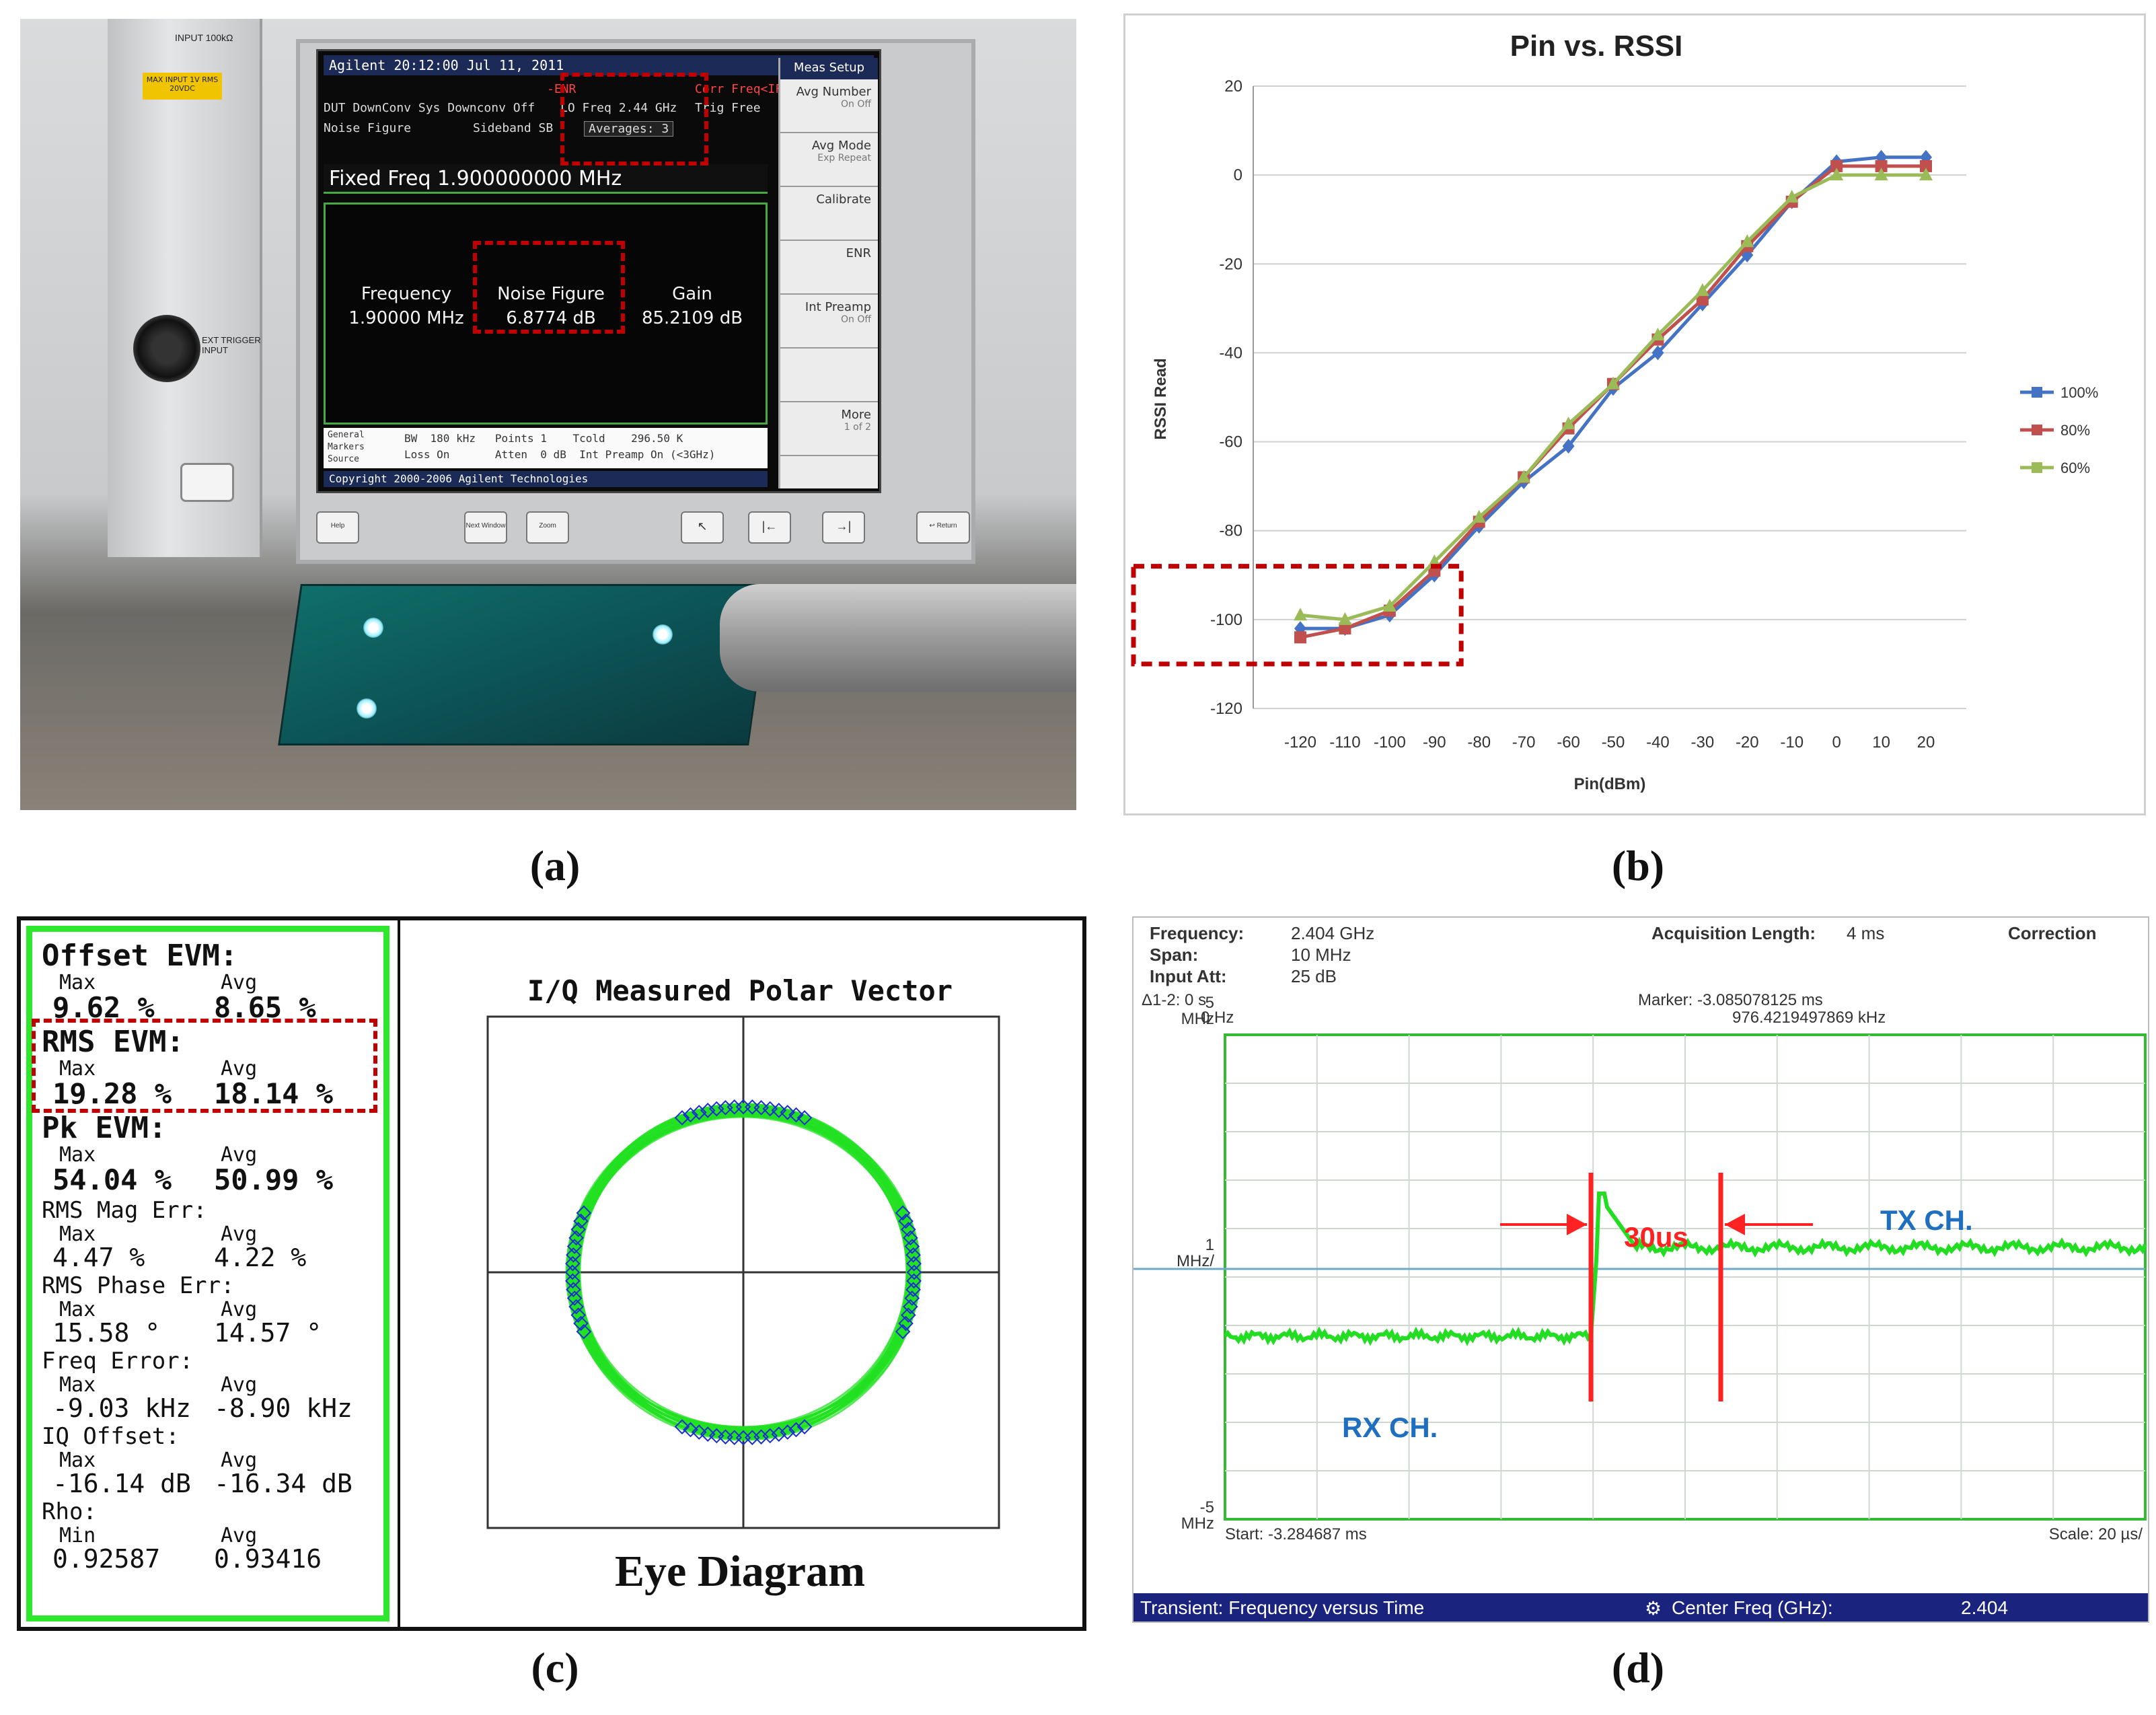 This screenshot has width=2156, height=1715. What do you see at coordinates (838, 307) in the screenshot?
I see `softkey-label: Int Preamp` at bounding box center [838, 307].